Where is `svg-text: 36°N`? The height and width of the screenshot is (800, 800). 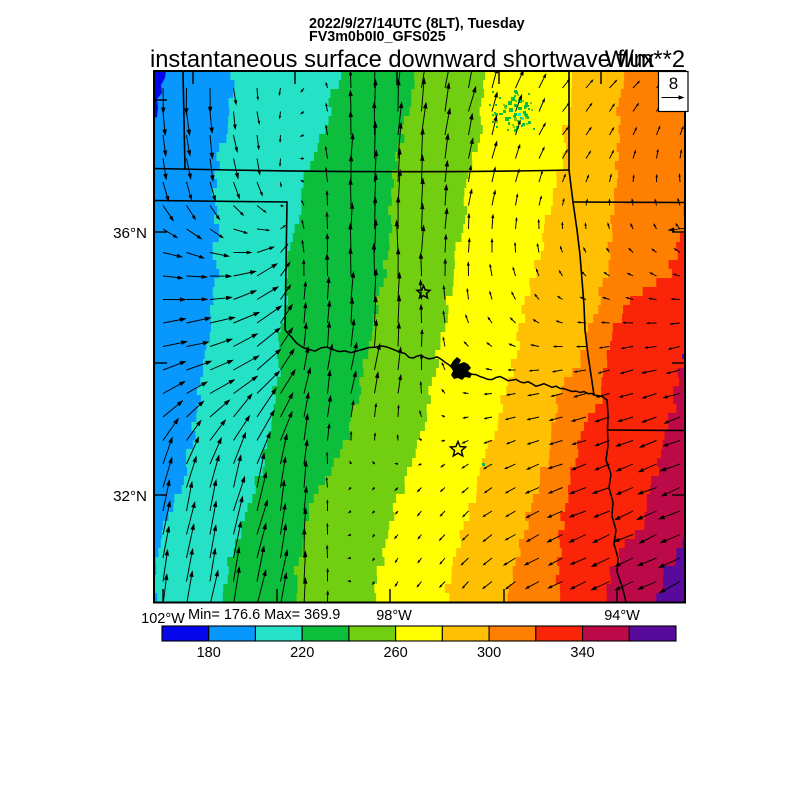
svg-text: 36°N is located at coordinates (130, 233).